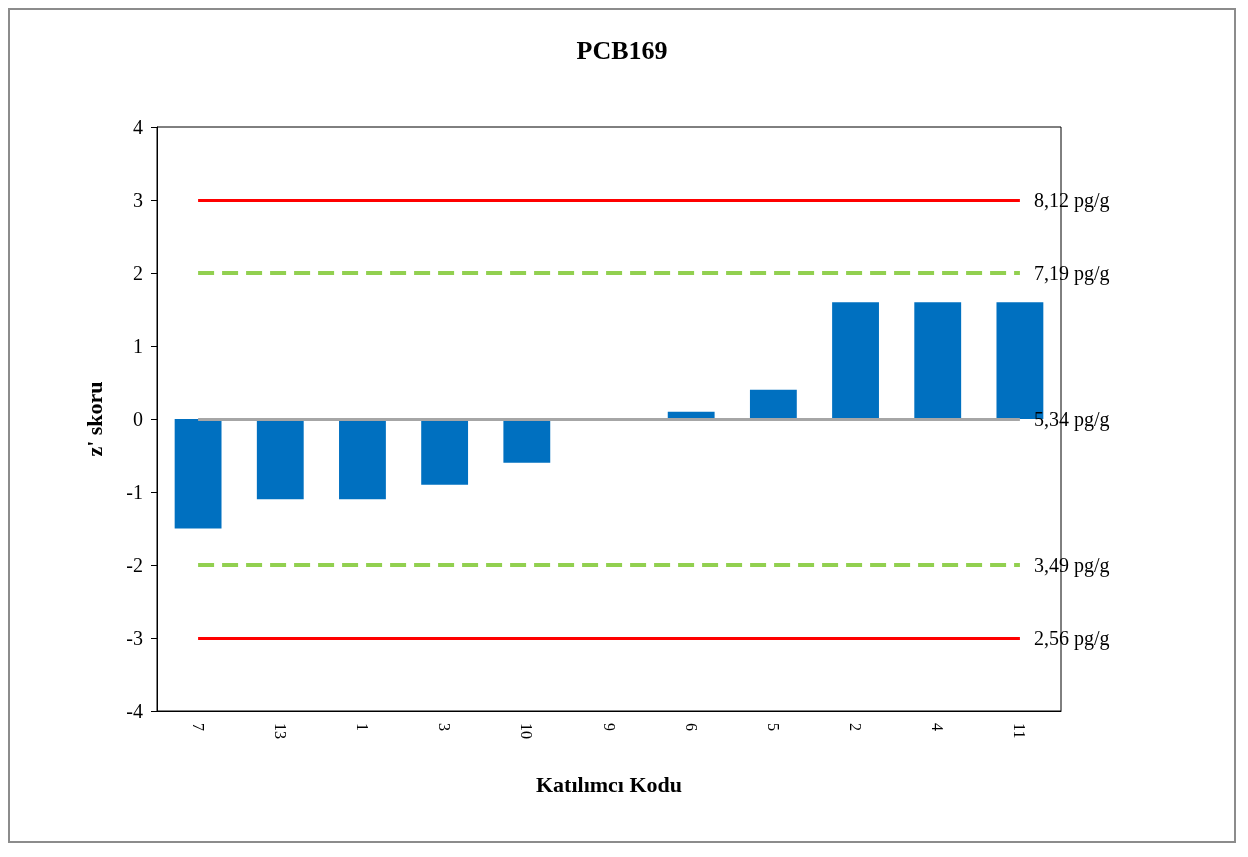 This screenshot has width=1248, height=857. What do you see at coordinates (134, 711) in the screenshot?
I see `y-tick-label: -4` at bounding box center [134, 711].